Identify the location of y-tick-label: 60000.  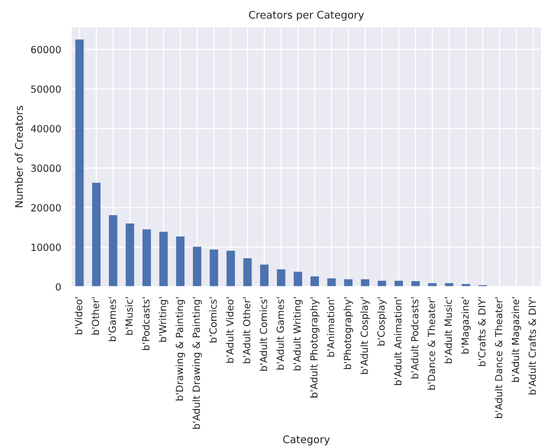
(46, 50).